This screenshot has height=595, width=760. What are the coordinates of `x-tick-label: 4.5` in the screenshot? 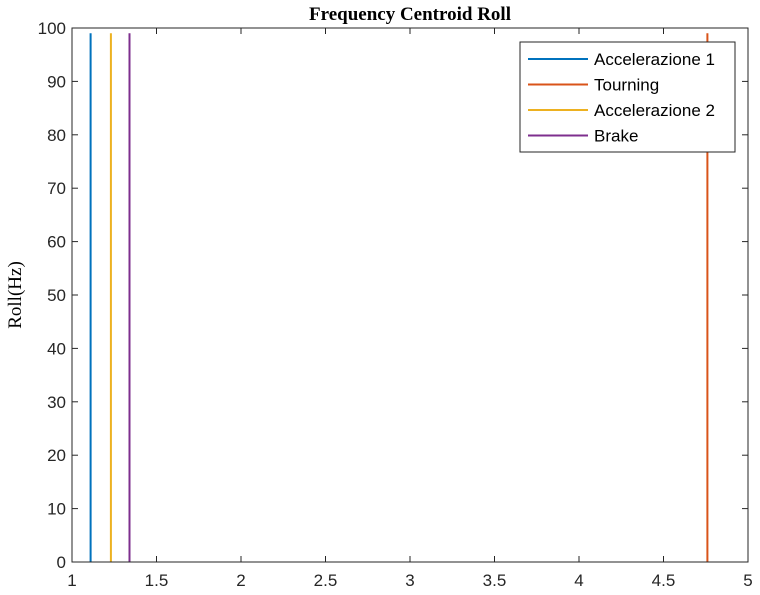 It's located at (664, 580).